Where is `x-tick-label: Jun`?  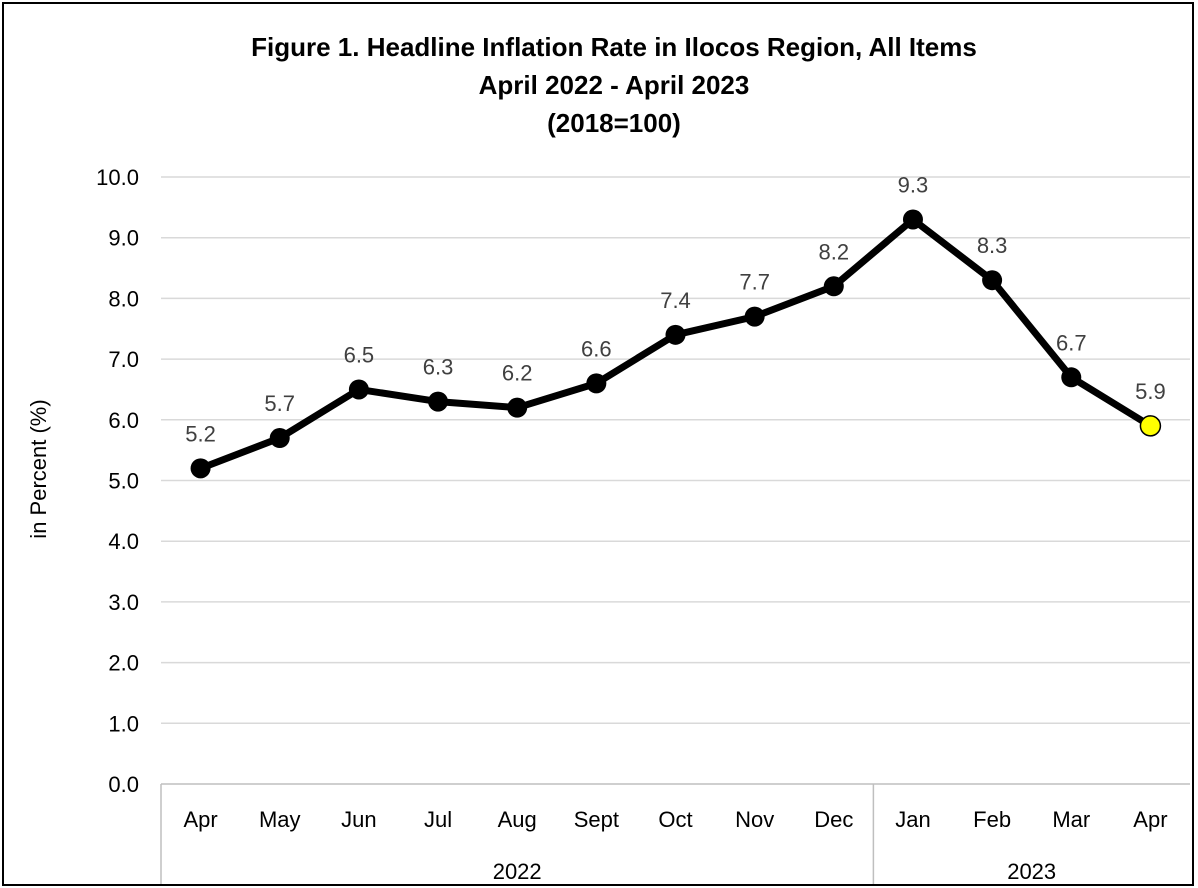
x-tick-label: Jun is located at coordinates (358, 819).